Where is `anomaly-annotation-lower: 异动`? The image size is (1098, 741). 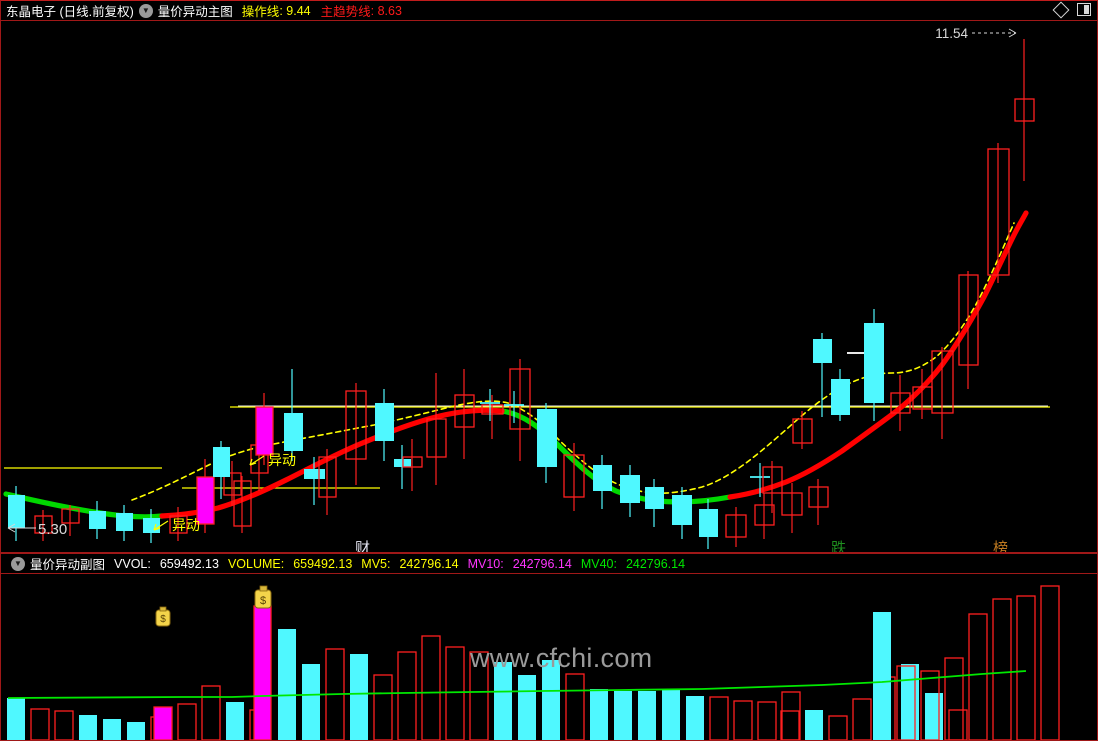 anomaly-annotation-lower: 异动 is located at coordinates (176, 525).